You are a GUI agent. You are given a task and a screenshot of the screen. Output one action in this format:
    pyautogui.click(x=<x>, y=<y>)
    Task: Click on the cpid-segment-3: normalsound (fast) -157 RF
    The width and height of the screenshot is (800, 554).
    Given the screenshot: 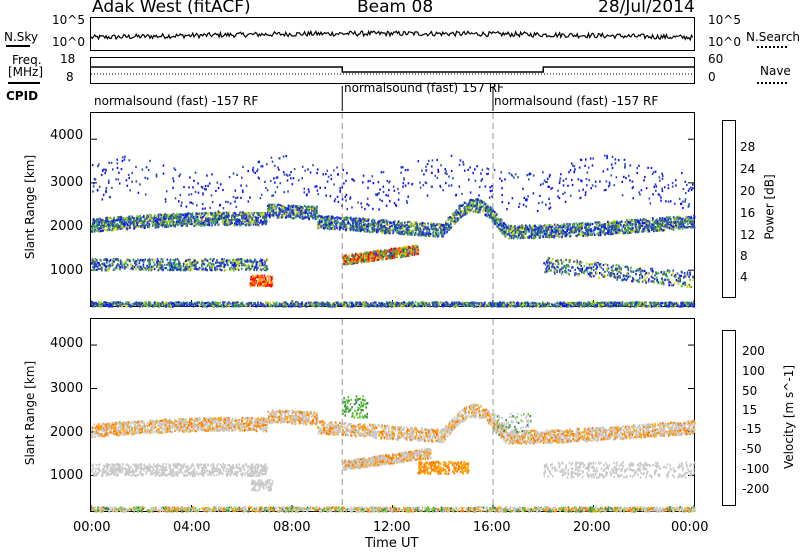 What is the action you would take?
    pyautogui.click(x=576, y=101)
    